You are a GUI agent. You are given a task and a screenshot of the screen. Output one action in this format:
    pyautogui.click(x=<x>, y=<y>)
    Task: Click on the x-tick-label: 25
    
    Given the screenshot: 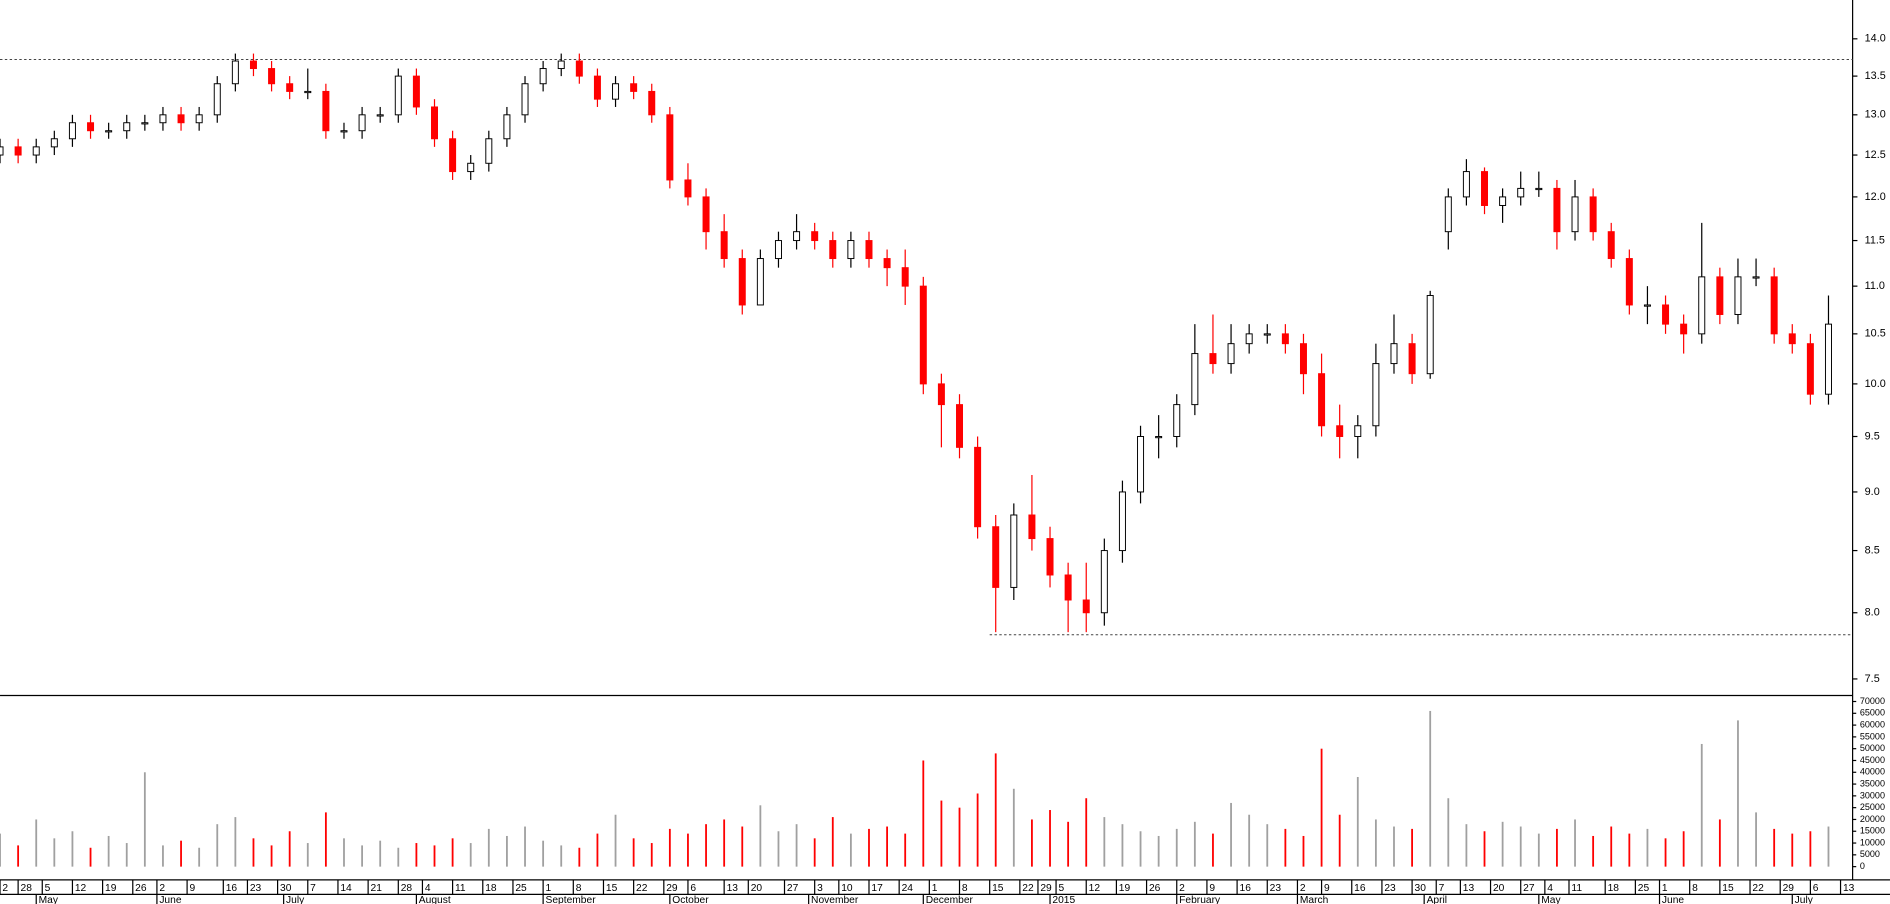 What is the action you would take?
    pyautogui.click(x=1644, y=888)
    